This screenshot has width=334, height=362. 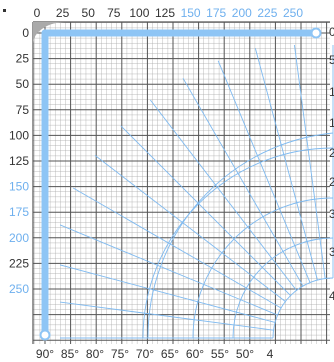 What do you see at coordinates (331, 164) in the screenshot?
I see `right-edge-labels: 0 5 1 1 2 2 3 3 4` at bounding box center [331, 164].